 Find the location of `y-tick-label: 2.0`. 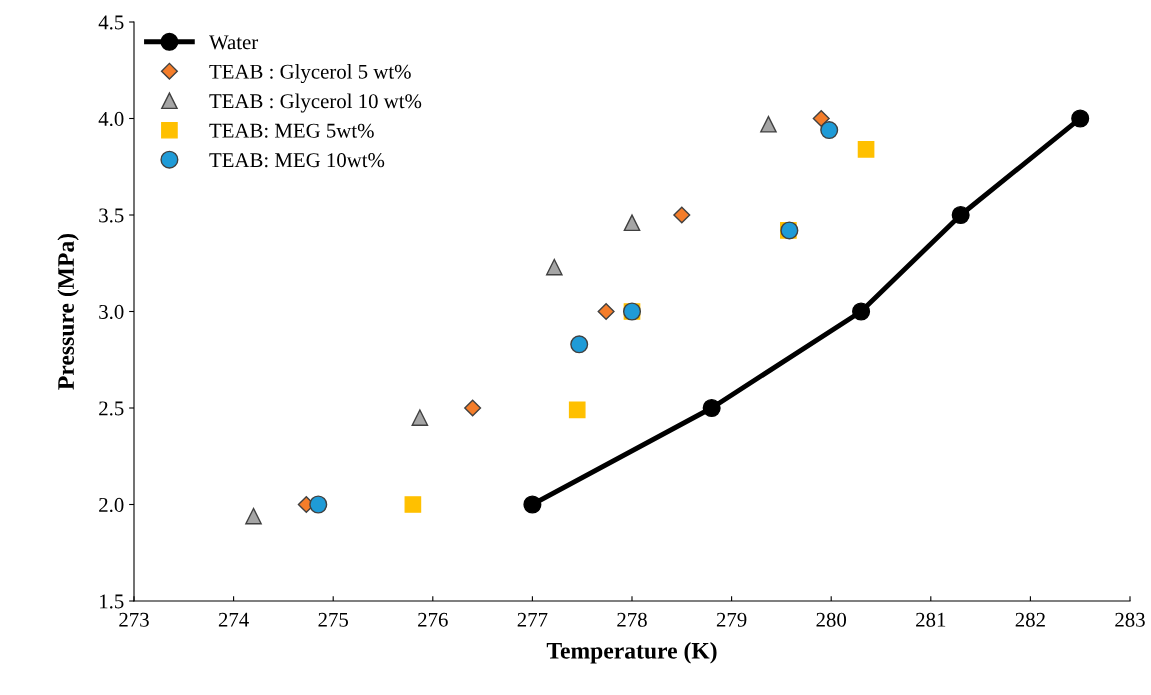

y-tick-label: 2.0 is located at coordinates (111, 505).